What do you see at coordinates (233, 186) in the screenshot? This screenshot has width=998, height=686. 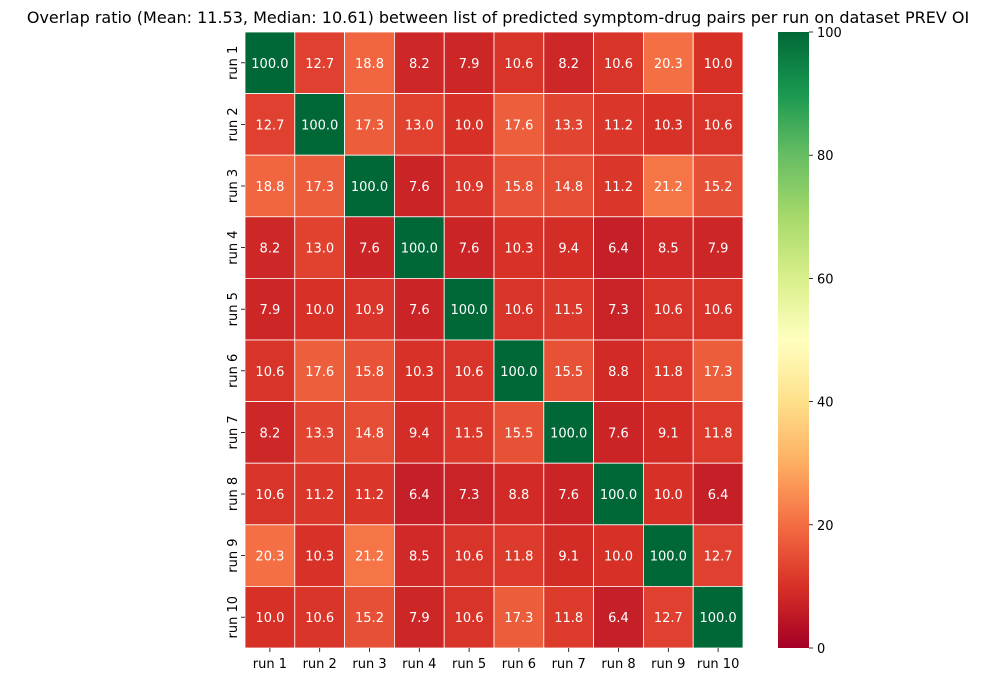 I see `y-tick-label: run 3` at bounding box center [233, 186].